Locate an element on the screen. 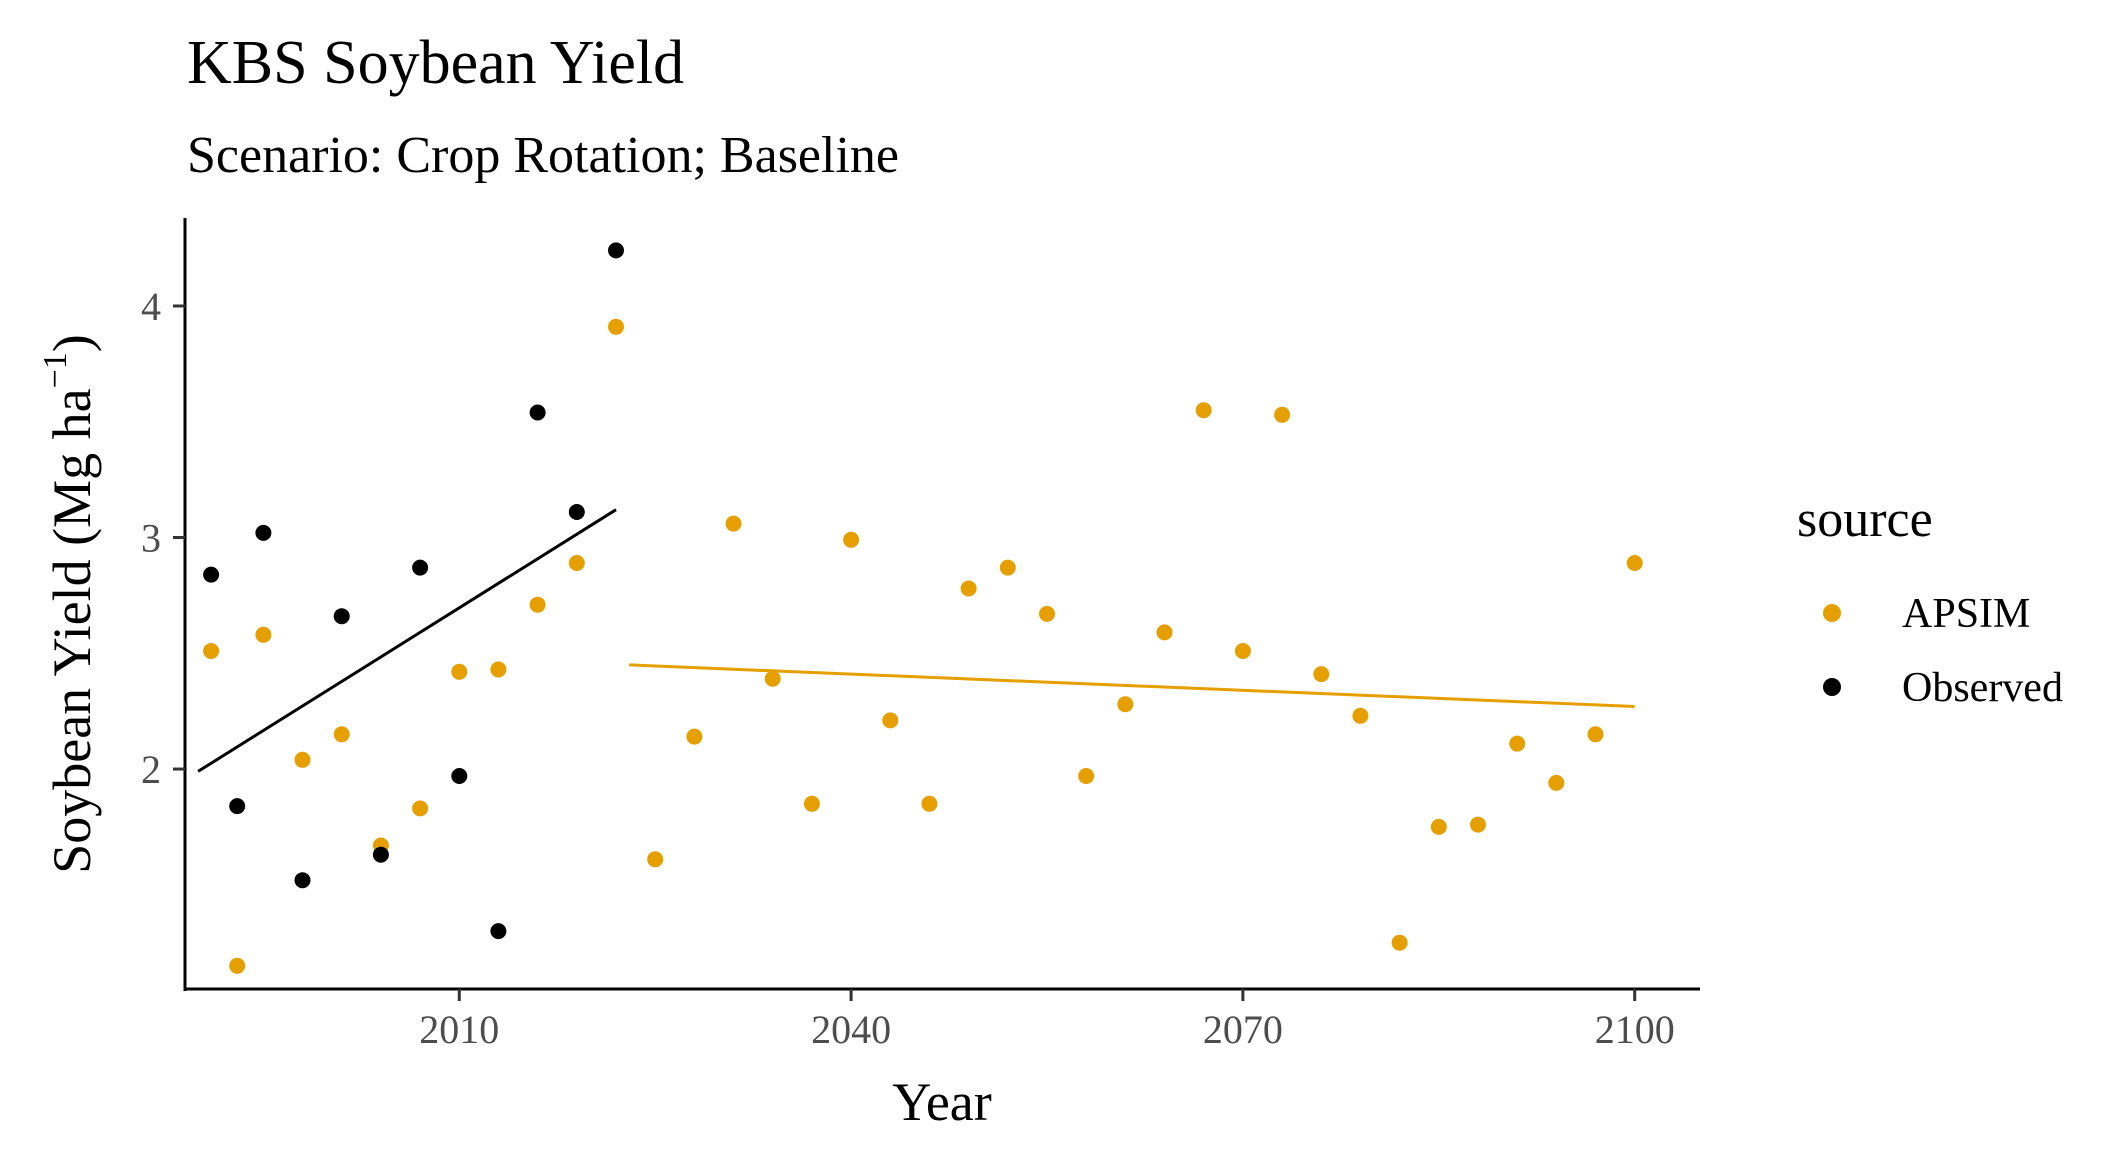 The image size is (2125, 1153). legend-key-apsim is located at coordinates (1832, 613).